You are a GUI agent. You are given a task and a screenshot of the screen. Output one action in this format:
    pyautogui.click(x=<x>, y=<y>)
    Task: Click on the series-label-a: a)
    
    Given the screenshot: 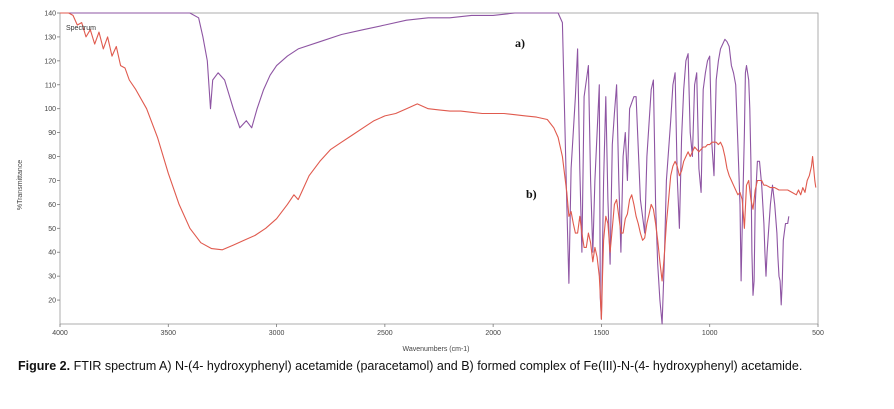 What is the action you would take?
    pyautogui.click(x=520, y=43)
    